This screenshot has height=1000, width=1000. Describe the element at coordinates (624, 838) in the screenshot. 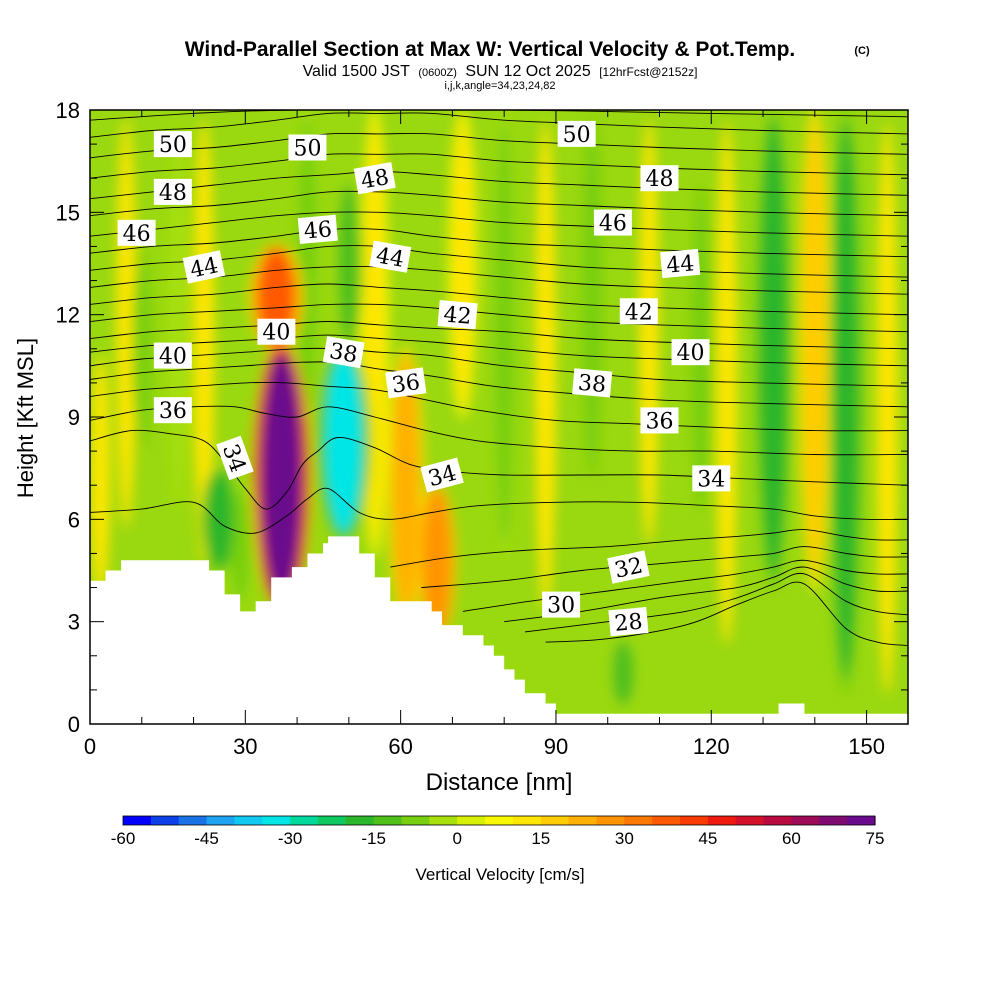

I see `colorbar-tick-label: 30` at that location.